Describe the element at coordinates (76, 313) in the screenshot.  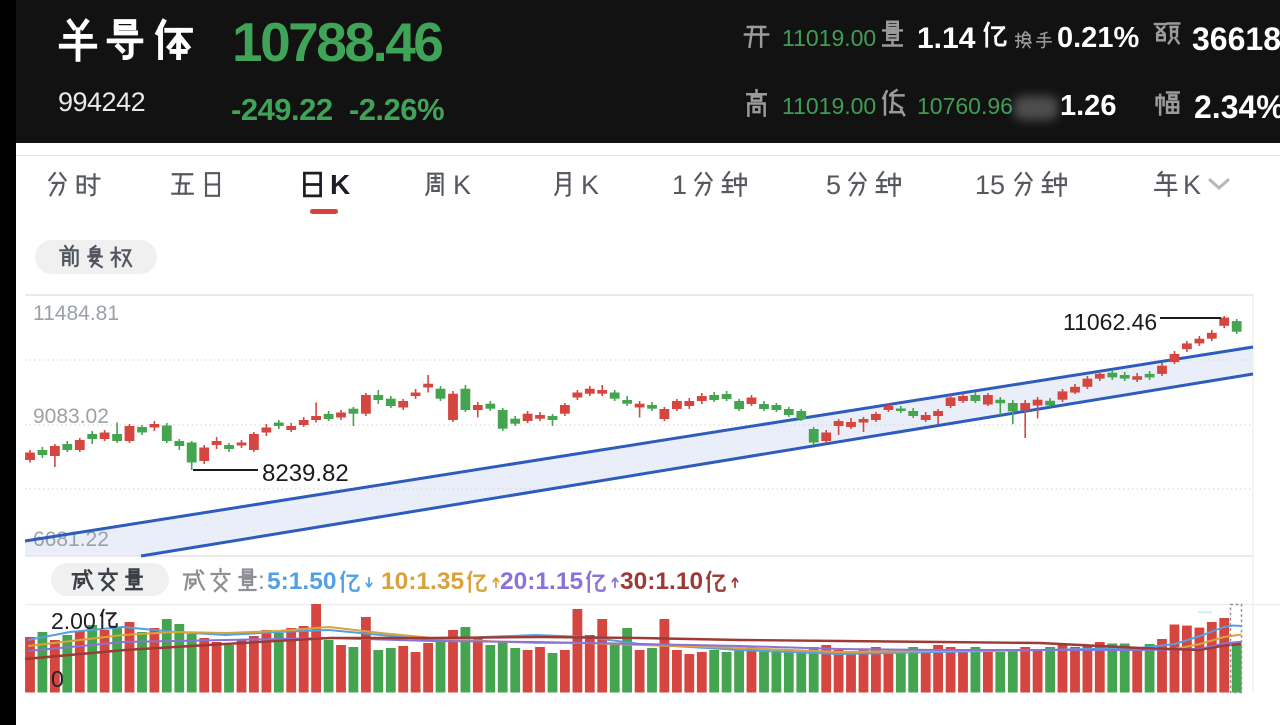
I see `svg-text: 11484.81` at that location.